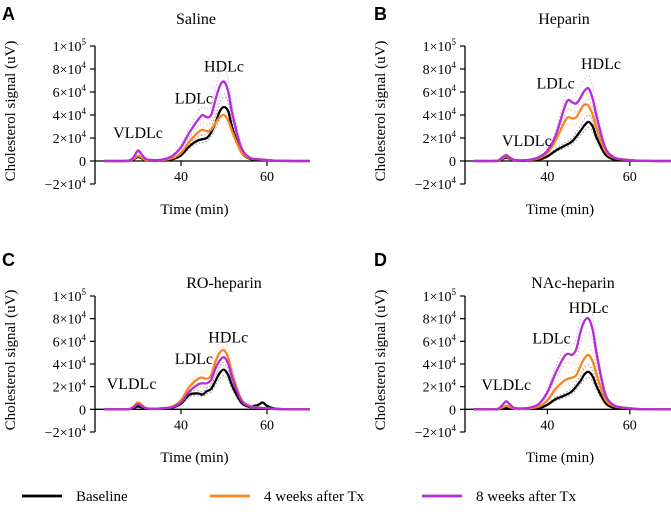 The width and height of the screenshot is (671, 512). I want to click on chart-title: Heparin, so click(564, 19).